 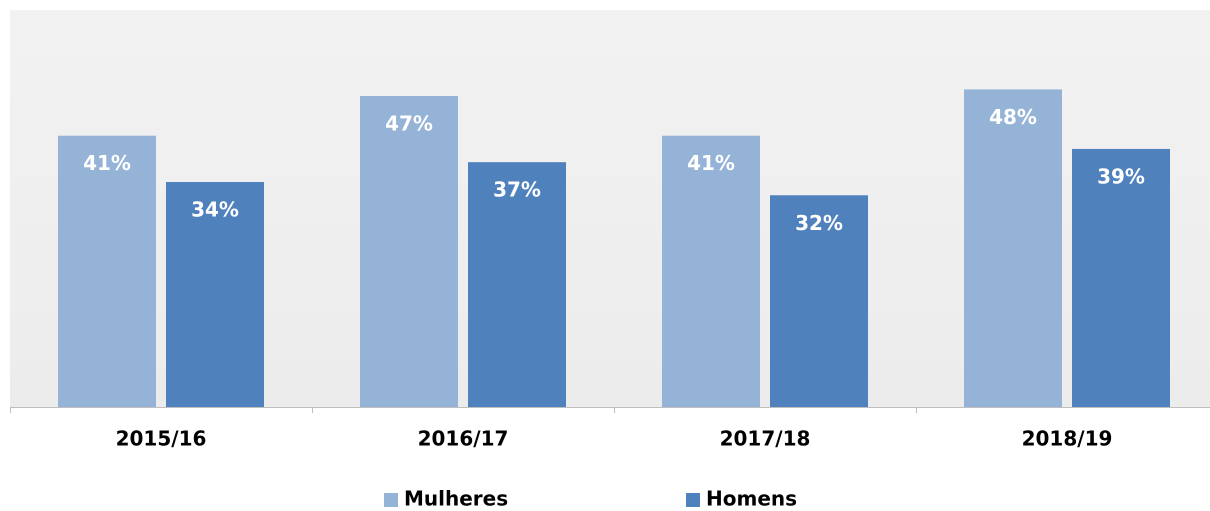 What do you see at coordinates (215, 210) in the screenshot?
I see `data-label: 34%` at bounding box center [215, 210].